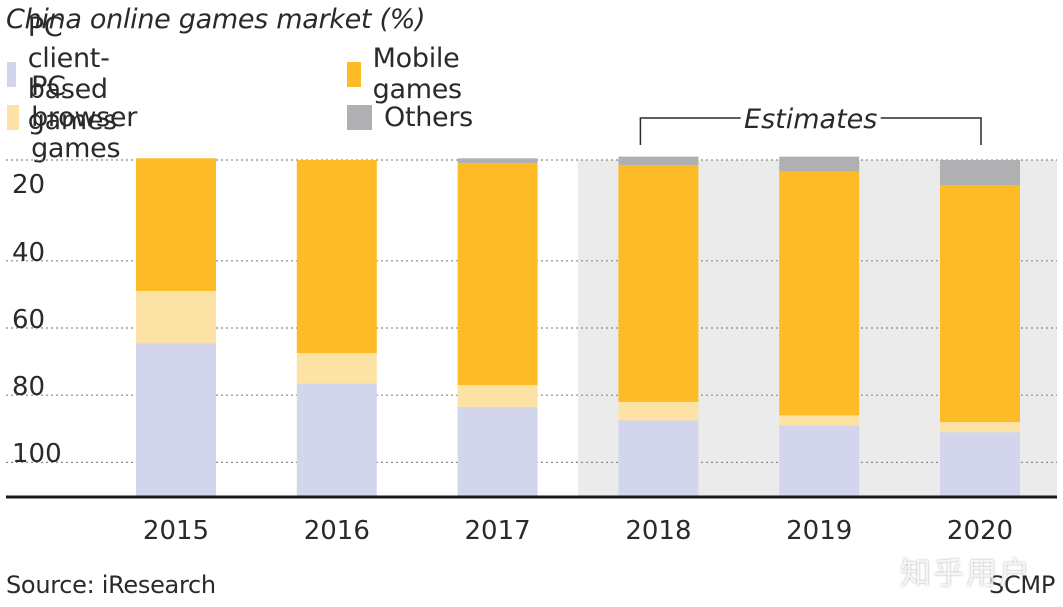 Image resolution: width=1063 pixels, height=607 pixels. What do you see at coordinates (497, 274) in the screenshot?
I see `bar-segment-2017-mobile-games` at bounding box center [497, 274].